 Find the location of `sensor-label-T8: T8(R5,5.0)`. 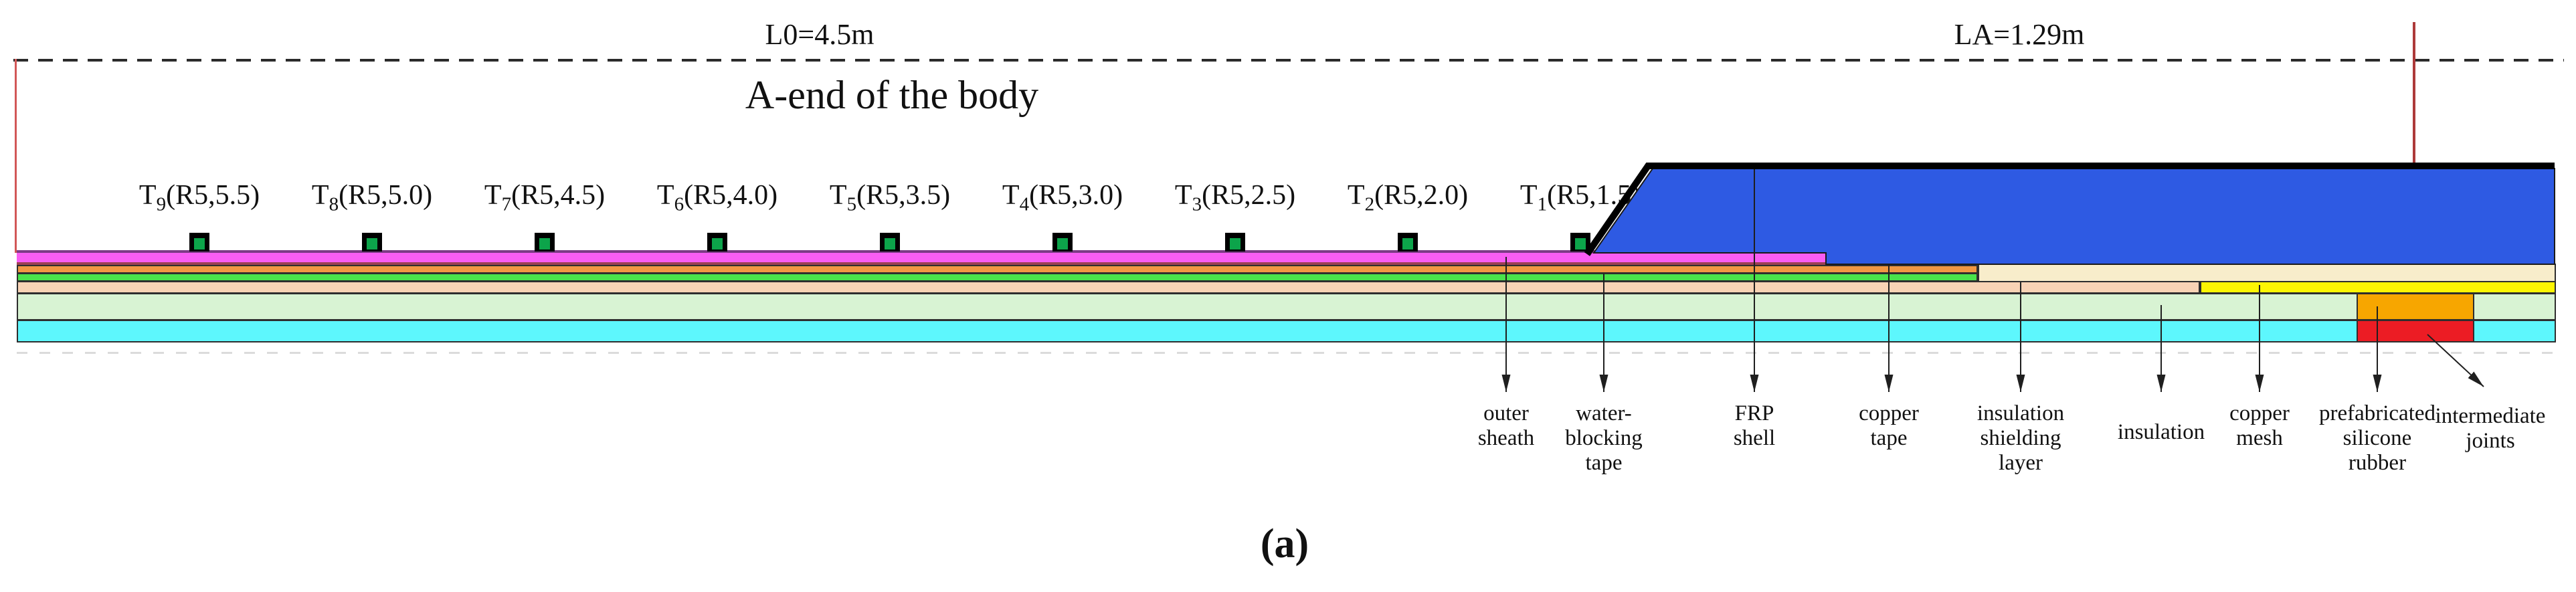

sensor-label-T8: T8(R5,5.0) is located at coordinates (372, 197).